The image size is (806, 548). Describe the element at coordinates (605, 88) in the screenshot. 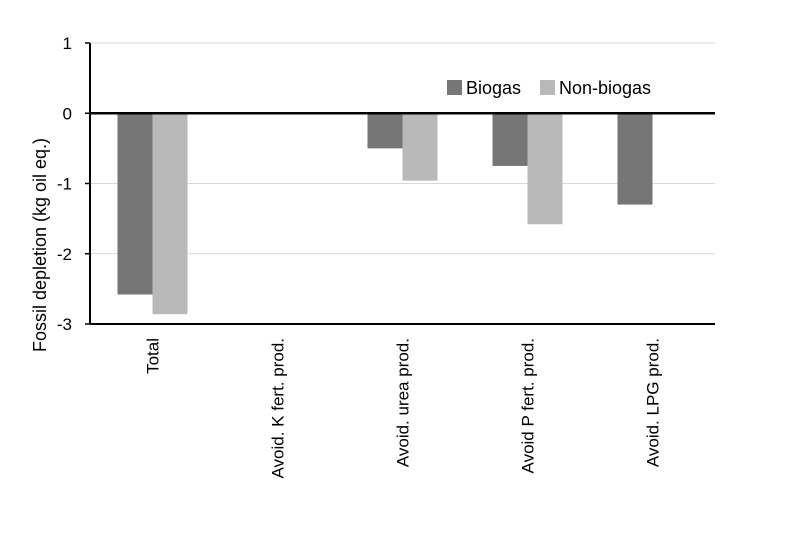

I see `legend-label: Non-biogas` at that location.